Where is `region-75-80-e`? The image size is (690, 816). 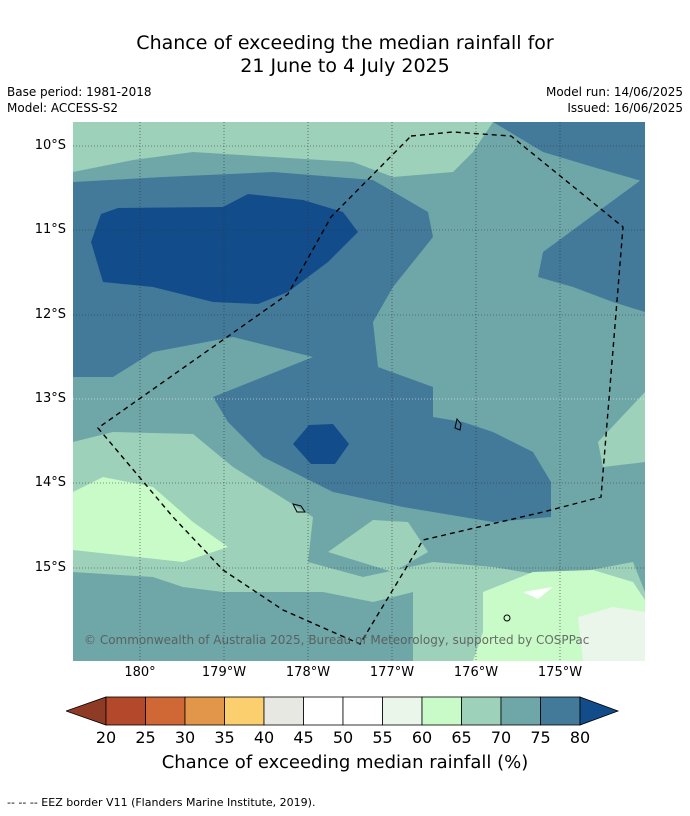
region-75-80-e is located at coordinates (591, 244).